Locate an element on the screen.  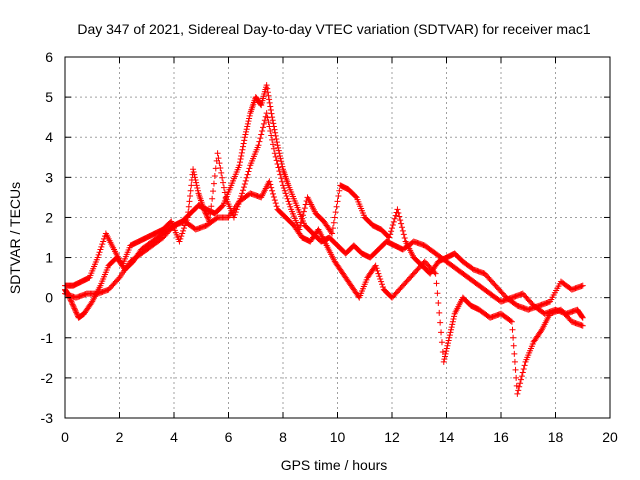
y-tick-label: -1 is located at coordinates (47, 338).